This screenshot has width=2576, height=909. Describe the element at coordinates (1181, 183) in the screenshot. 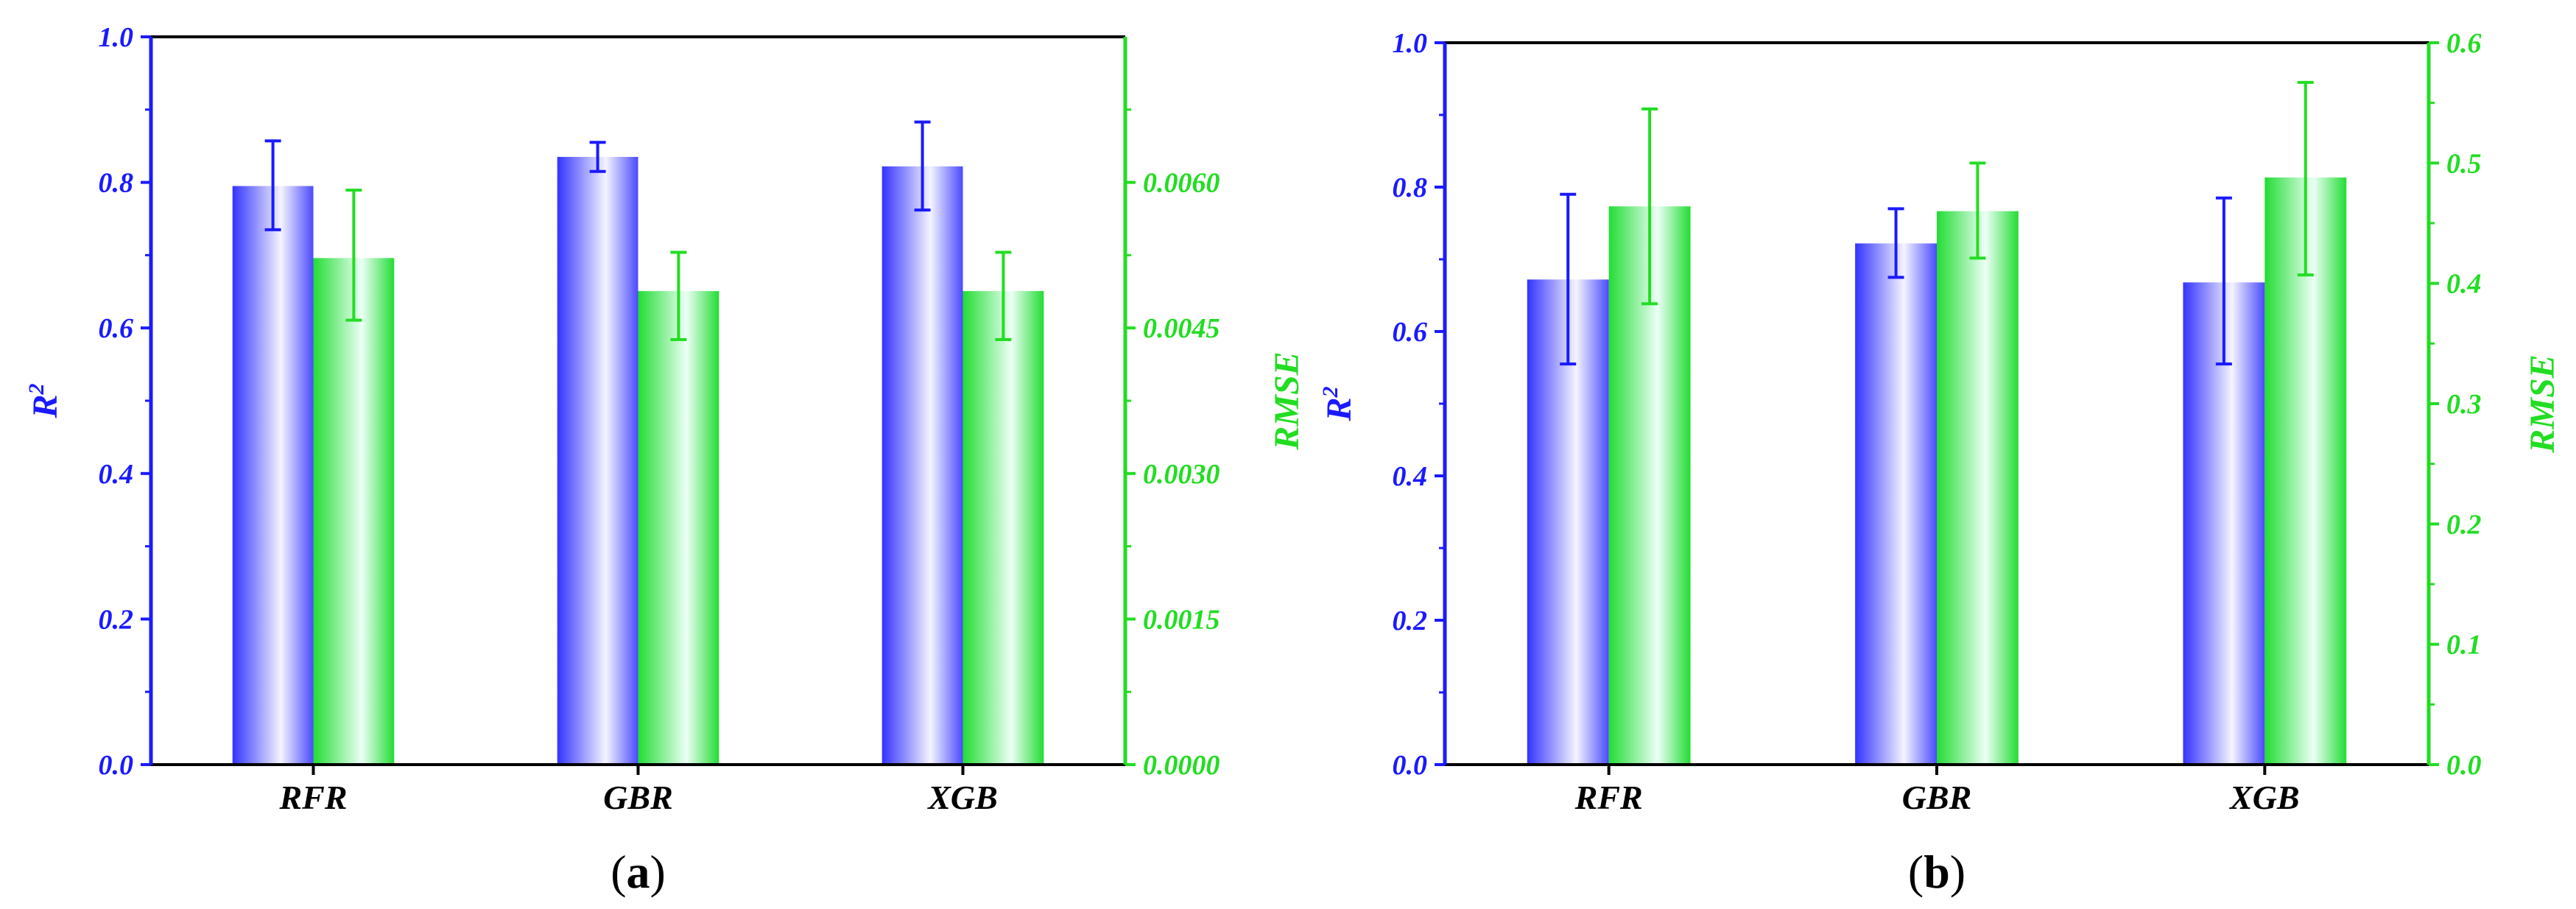

I see `right-axis-tick-label: 0.0060` at that location.